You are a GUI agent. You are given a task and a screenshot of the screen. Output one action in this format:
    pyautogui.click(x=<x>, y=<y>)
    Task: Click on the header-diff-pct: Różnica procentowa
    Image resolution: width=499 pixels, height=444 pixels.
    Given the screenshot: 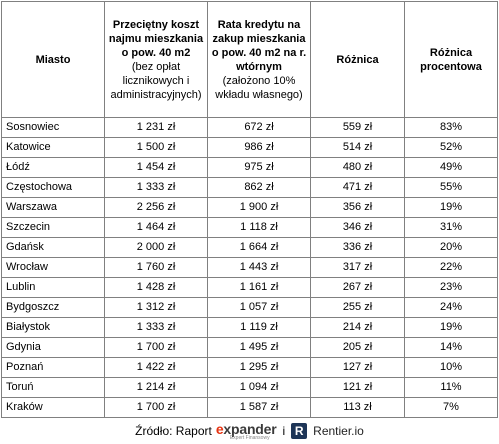 What is the action you would take?
    pyautogui.click(x=451, y=59)
    